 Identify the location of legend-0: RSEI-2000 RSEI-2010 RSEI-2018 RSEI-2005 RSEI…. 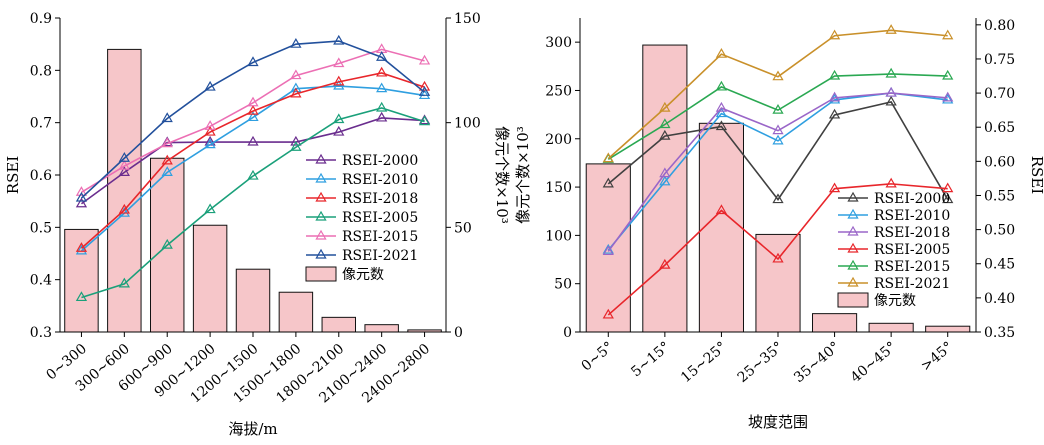
(361, 218).